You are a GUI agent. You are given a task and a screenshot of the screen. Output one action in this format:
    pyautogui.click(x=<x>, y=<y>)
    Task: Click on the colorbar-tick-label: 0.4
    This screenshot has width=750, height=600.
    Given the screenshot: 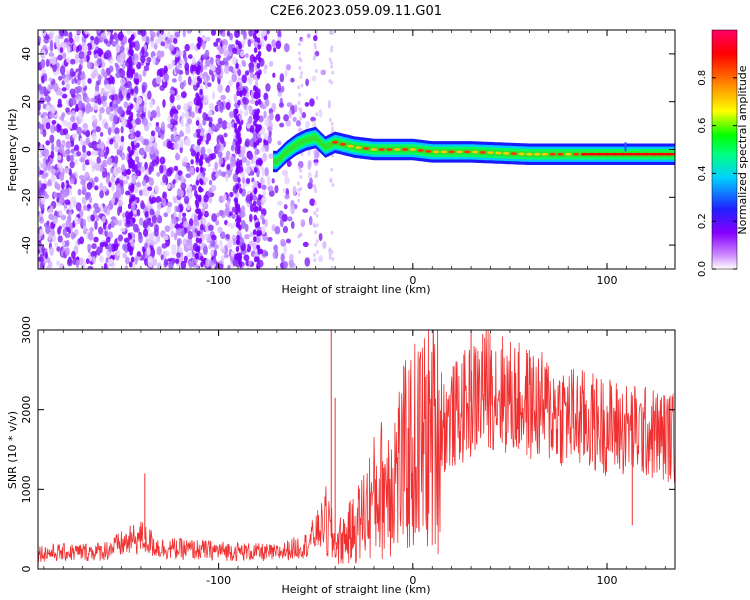 What is the action you would take?
    pyautogui.click(x=702, y=173)
    